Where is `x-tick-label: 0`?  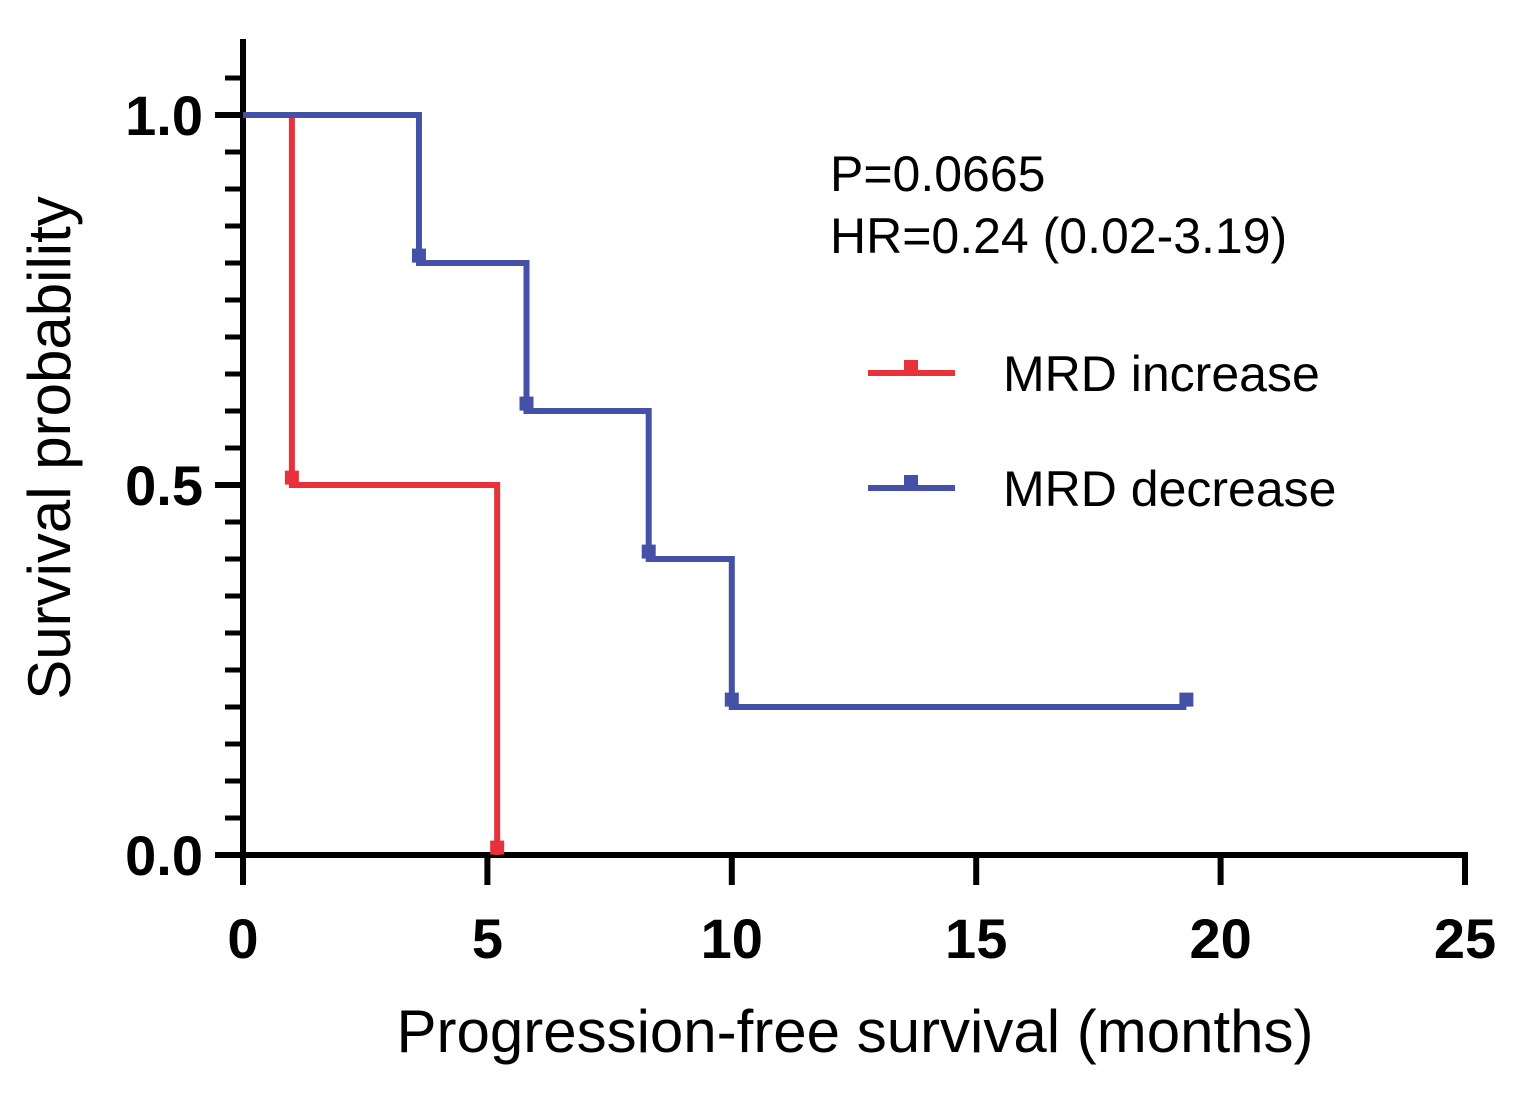 x-tick-label: 0 is located at coordinates (242, 938).